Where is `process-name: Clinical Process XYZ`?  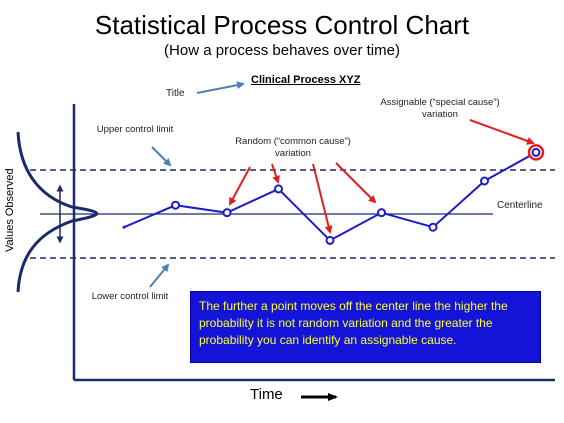
process-name: Clinical Process XYZ is located at coordinates (306, 80).